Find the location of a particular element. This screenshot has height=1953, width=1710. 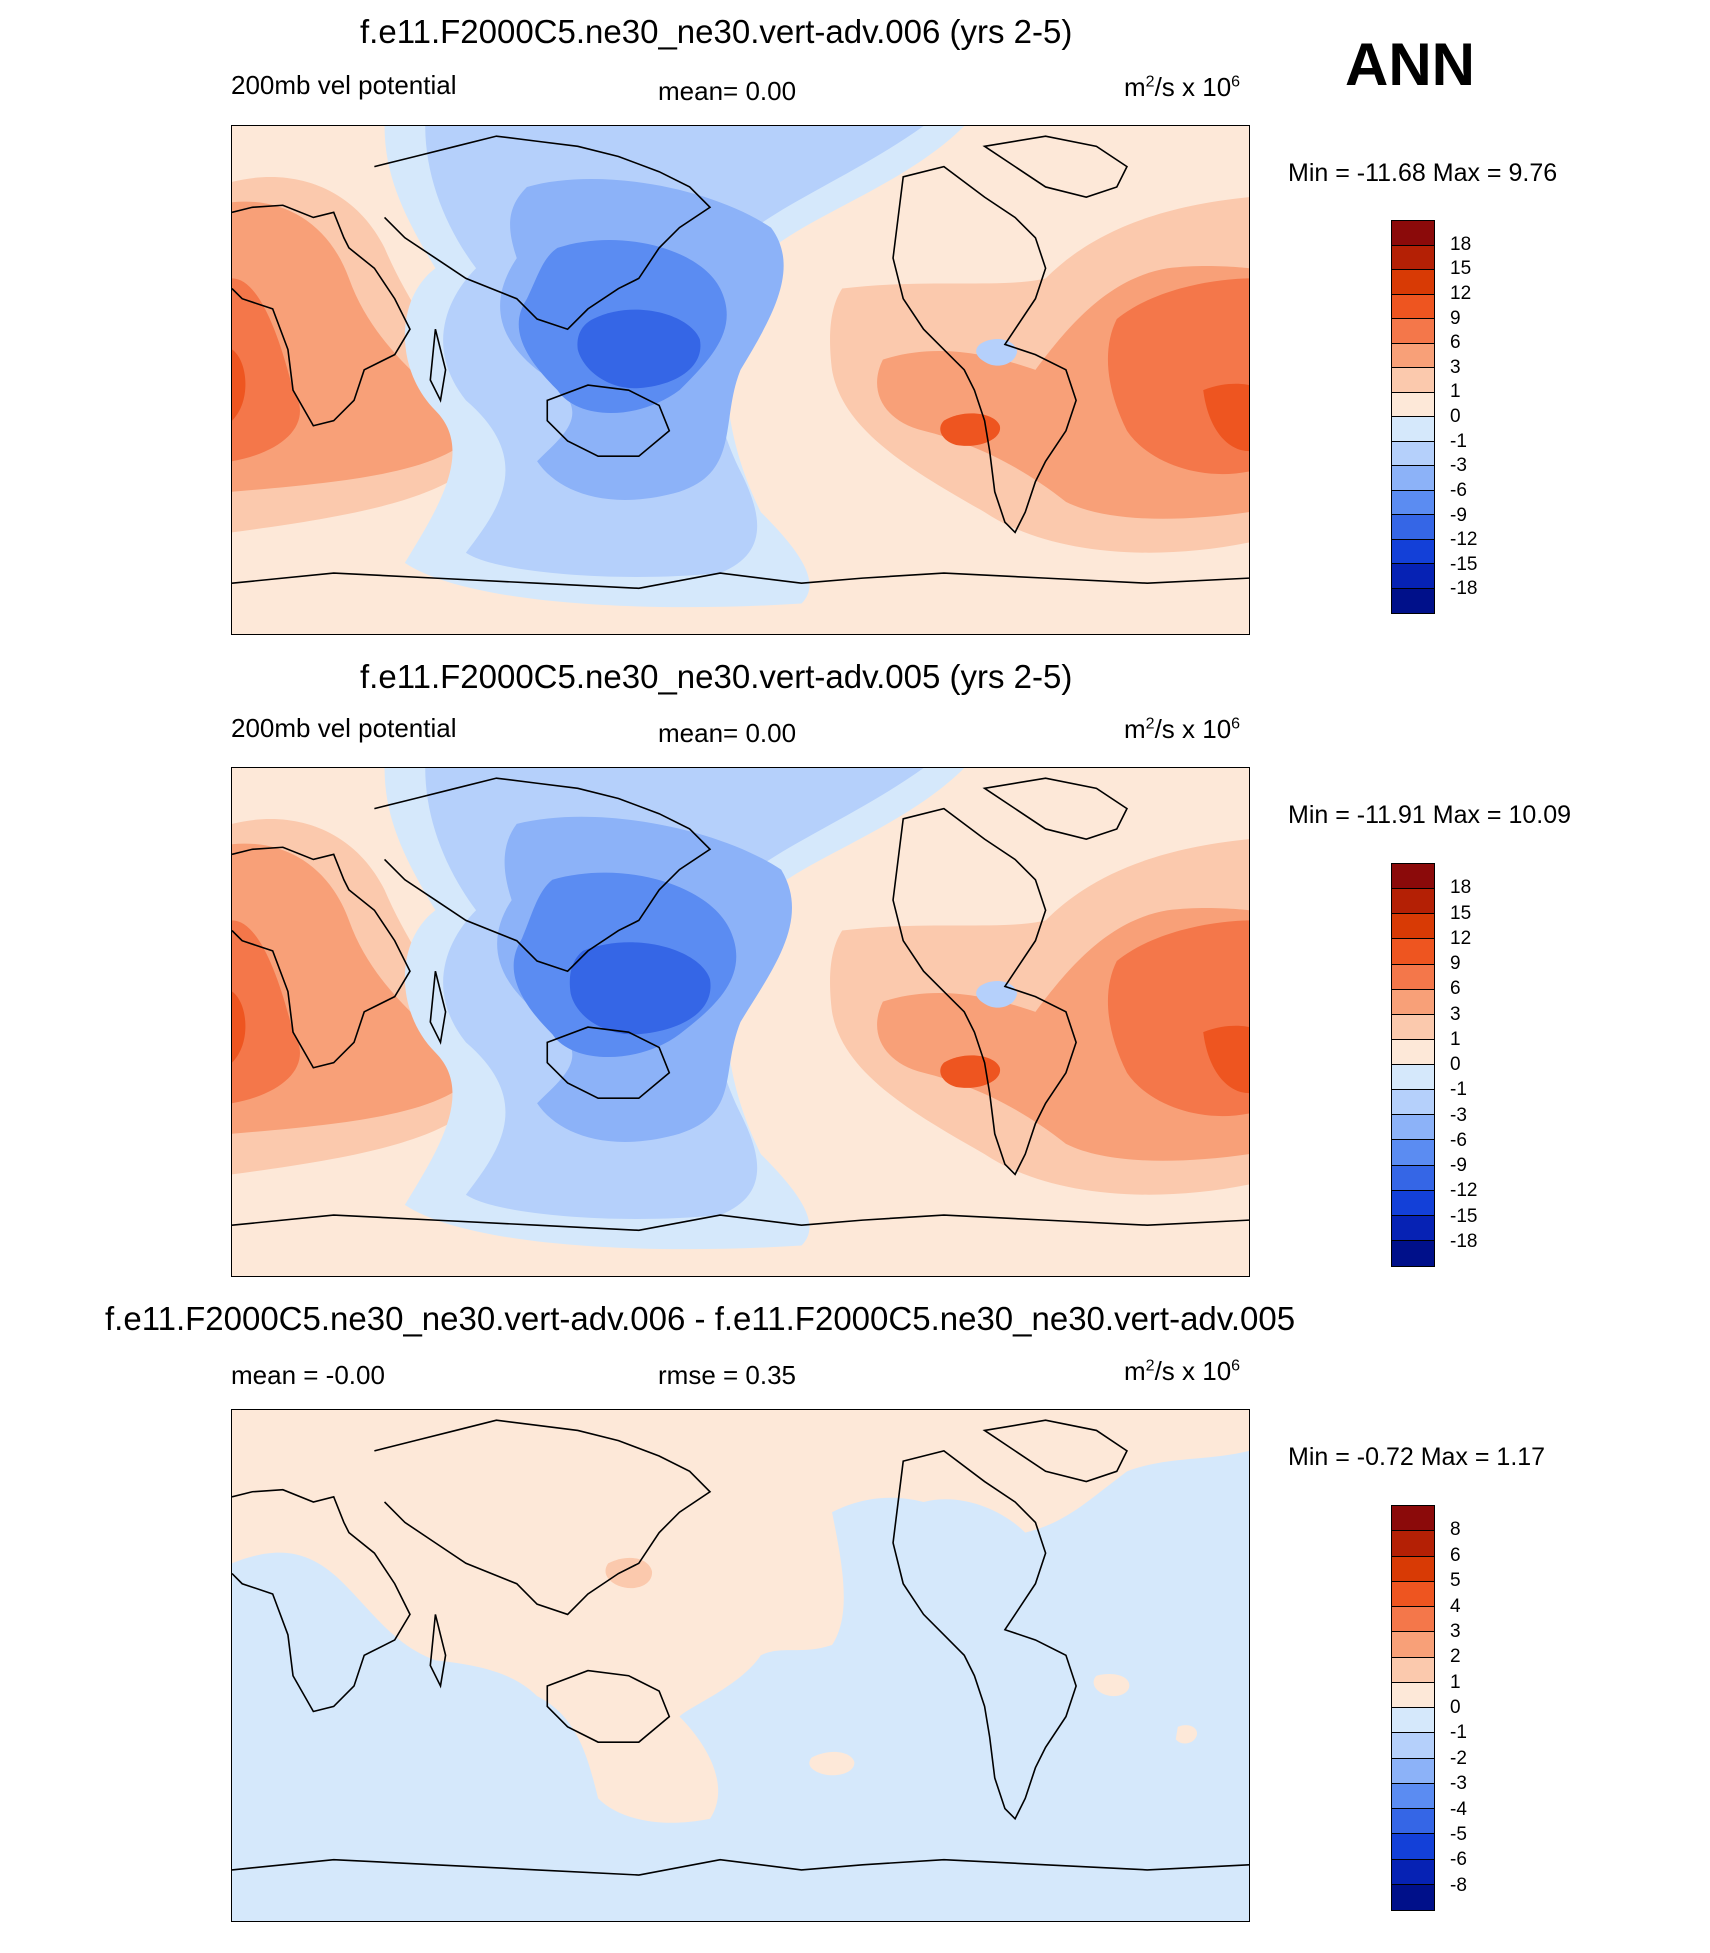

colorbar-level-label: -4 is located at coordinates (1458, 1809).